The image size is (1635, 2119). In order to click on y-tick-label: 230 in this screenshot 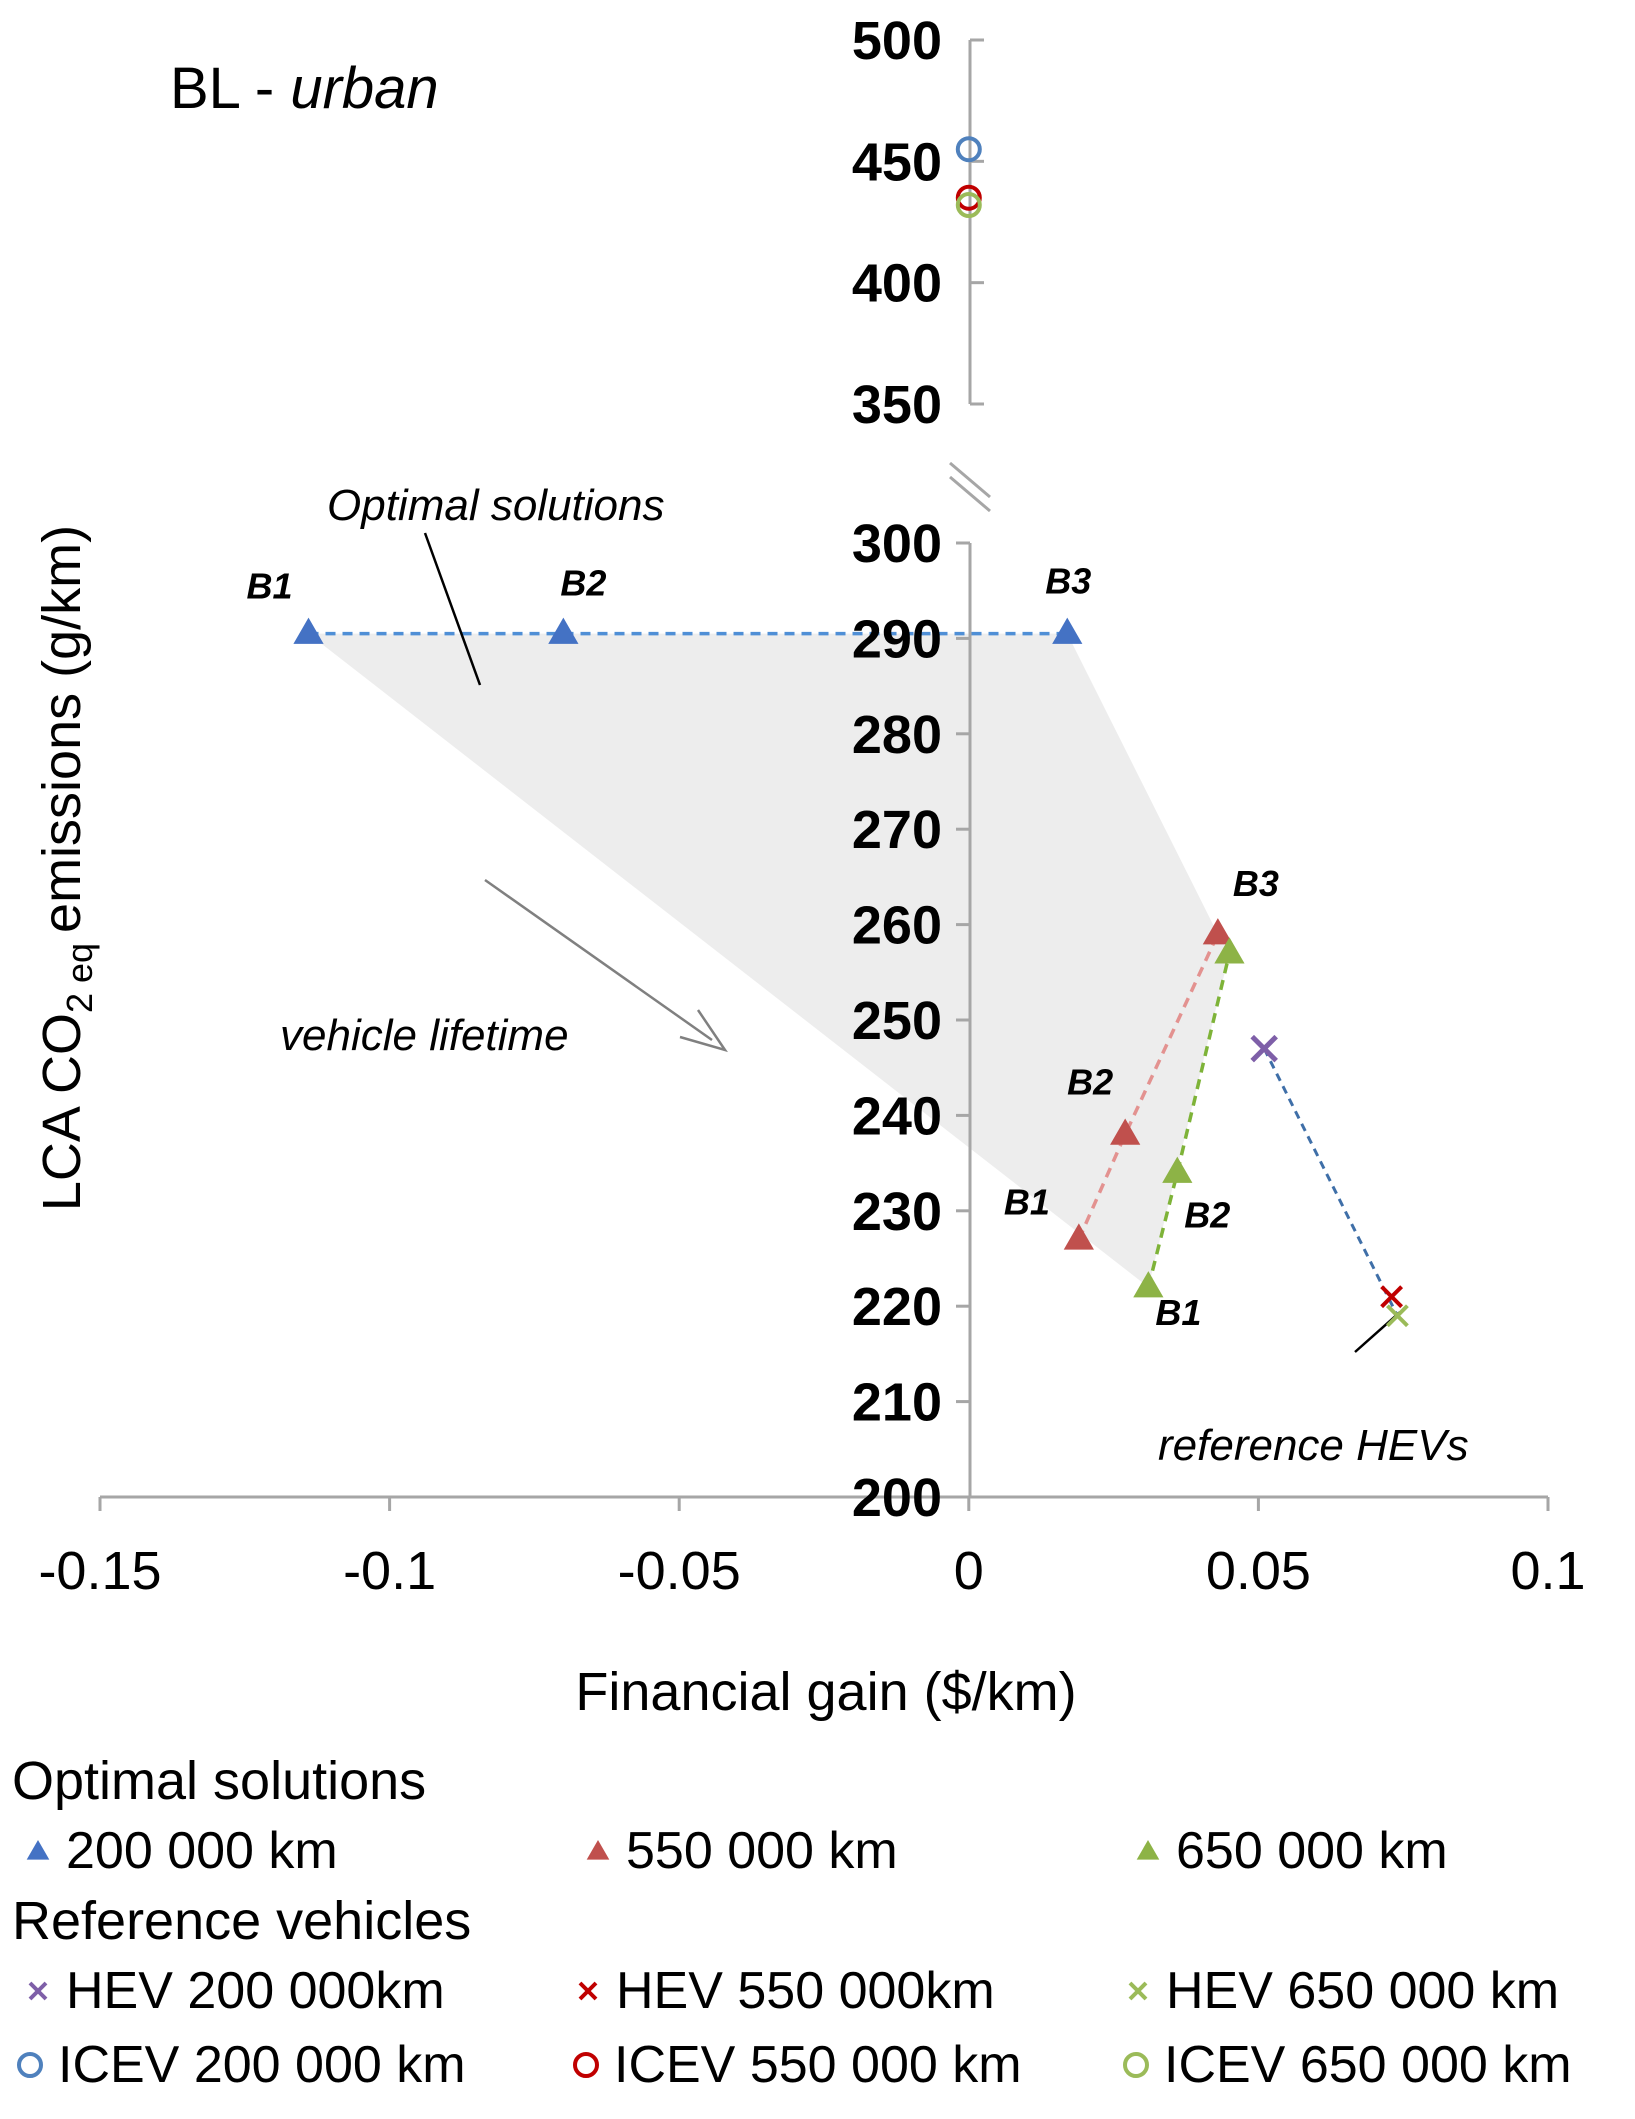, I will do `click(897, 1212)`.